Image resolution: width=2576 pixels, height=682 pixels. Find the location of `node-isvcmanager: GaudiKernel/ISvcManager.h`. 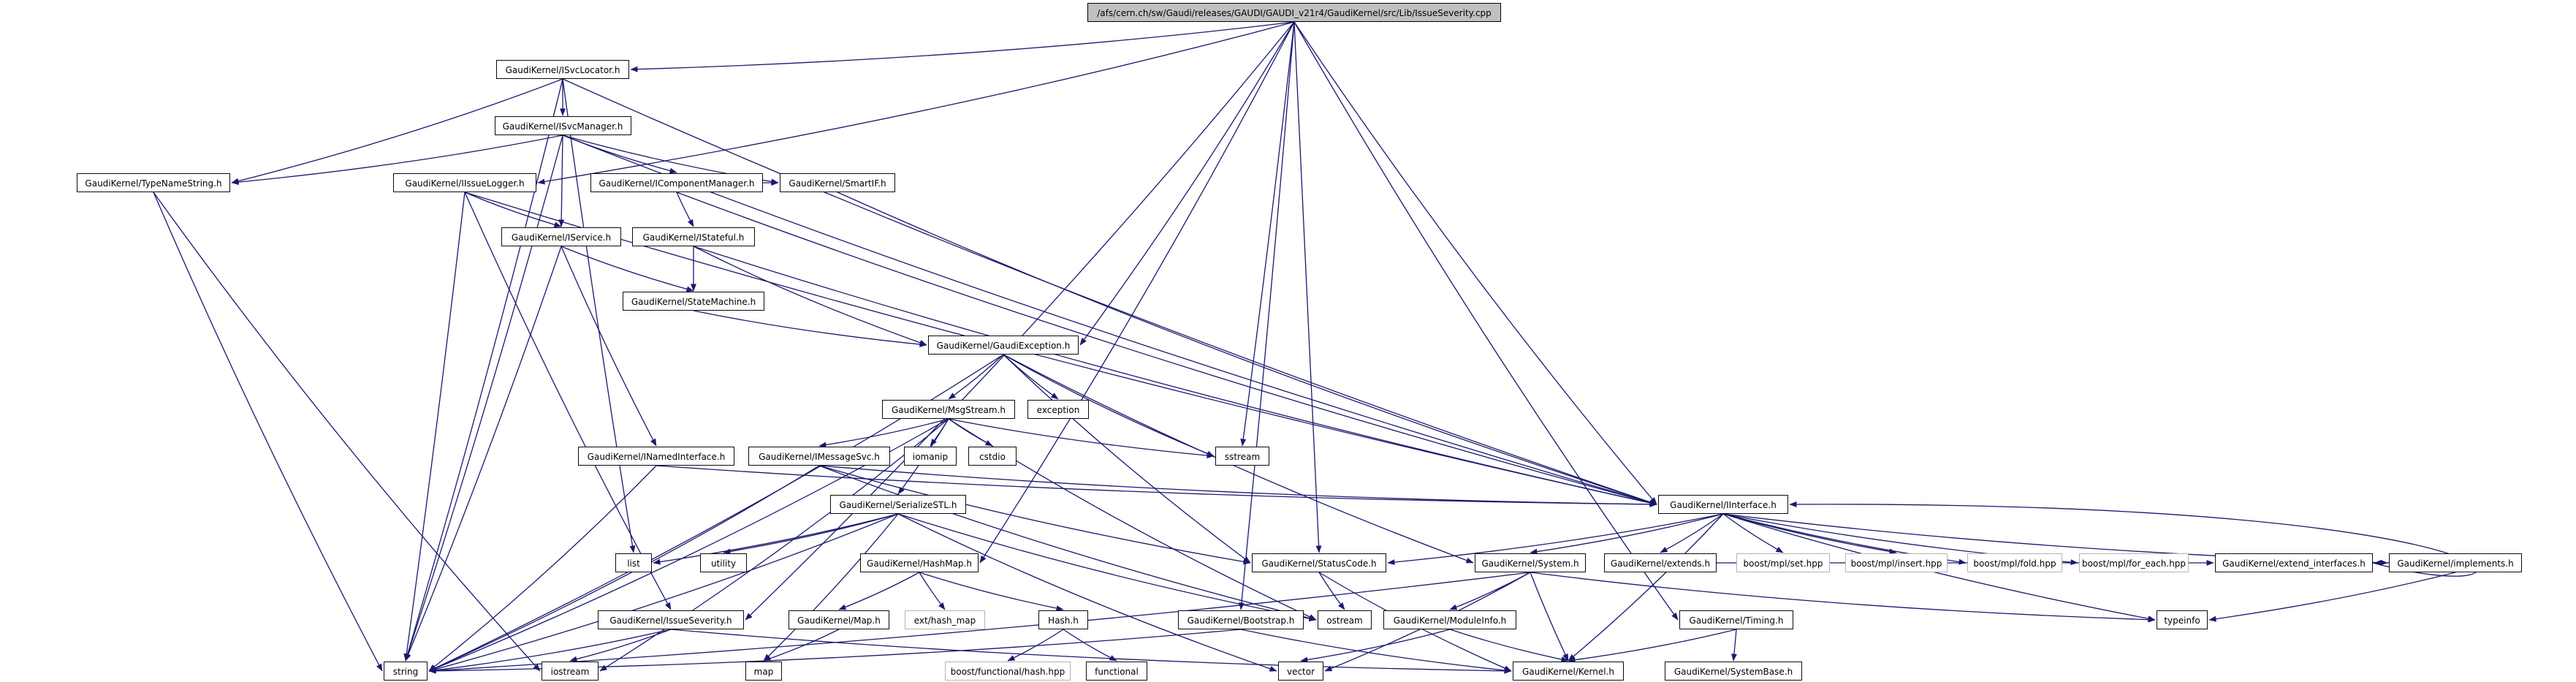

node-isvcmanager: GaudiKernel/ISvcManager.h is located at coordinates (562, 125).